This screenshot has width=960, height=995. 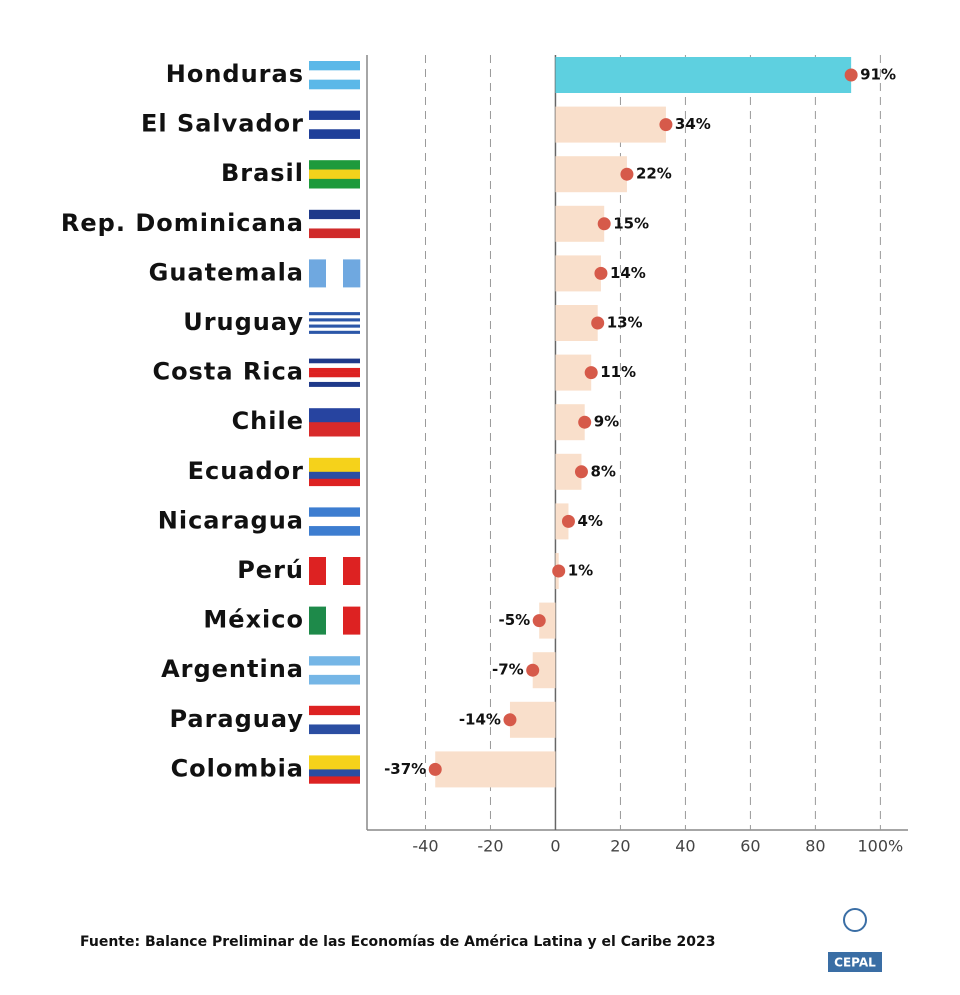 I want to click on category-label: Ecuador, so click(x=246, y=471).